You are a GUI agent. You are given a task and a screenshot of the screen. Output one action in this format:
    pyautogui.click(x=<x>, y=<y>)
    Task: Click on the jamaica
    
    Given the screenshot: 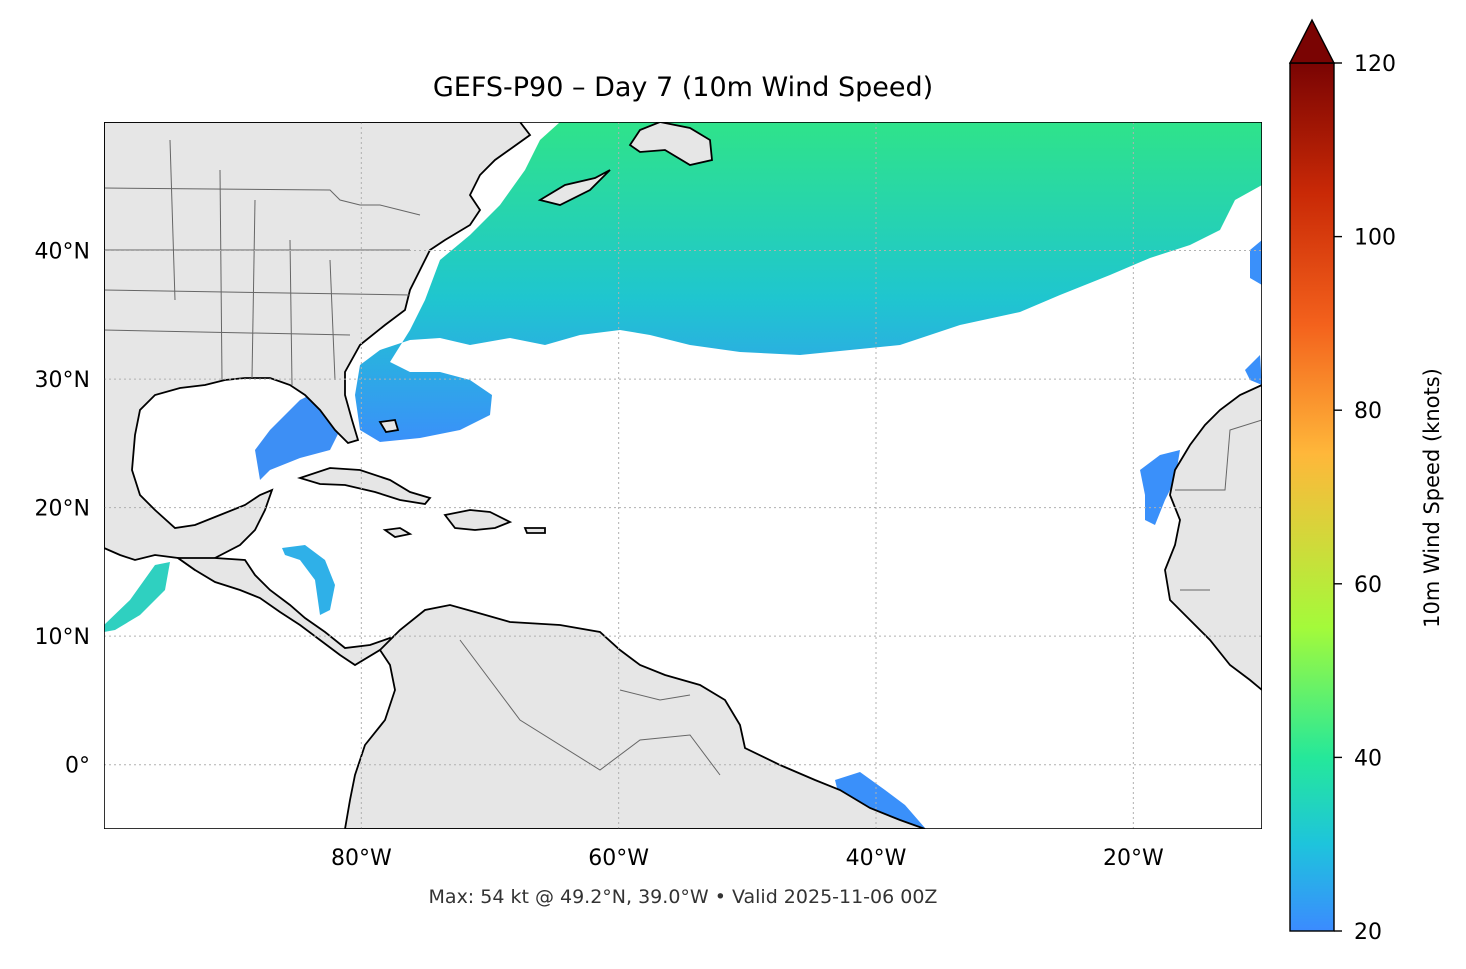 What is the action you would take?
    pyautogui.click(x=397, y=532)
    